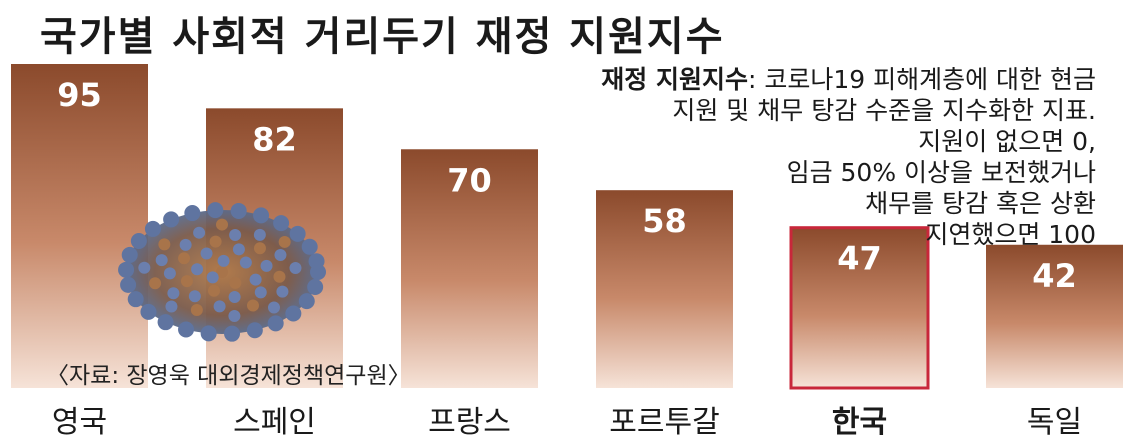 The image size is (1134, 443). Describe the element at coordinates (664, 289) in the screenshot. I see `bar-포르투갈` at that location.